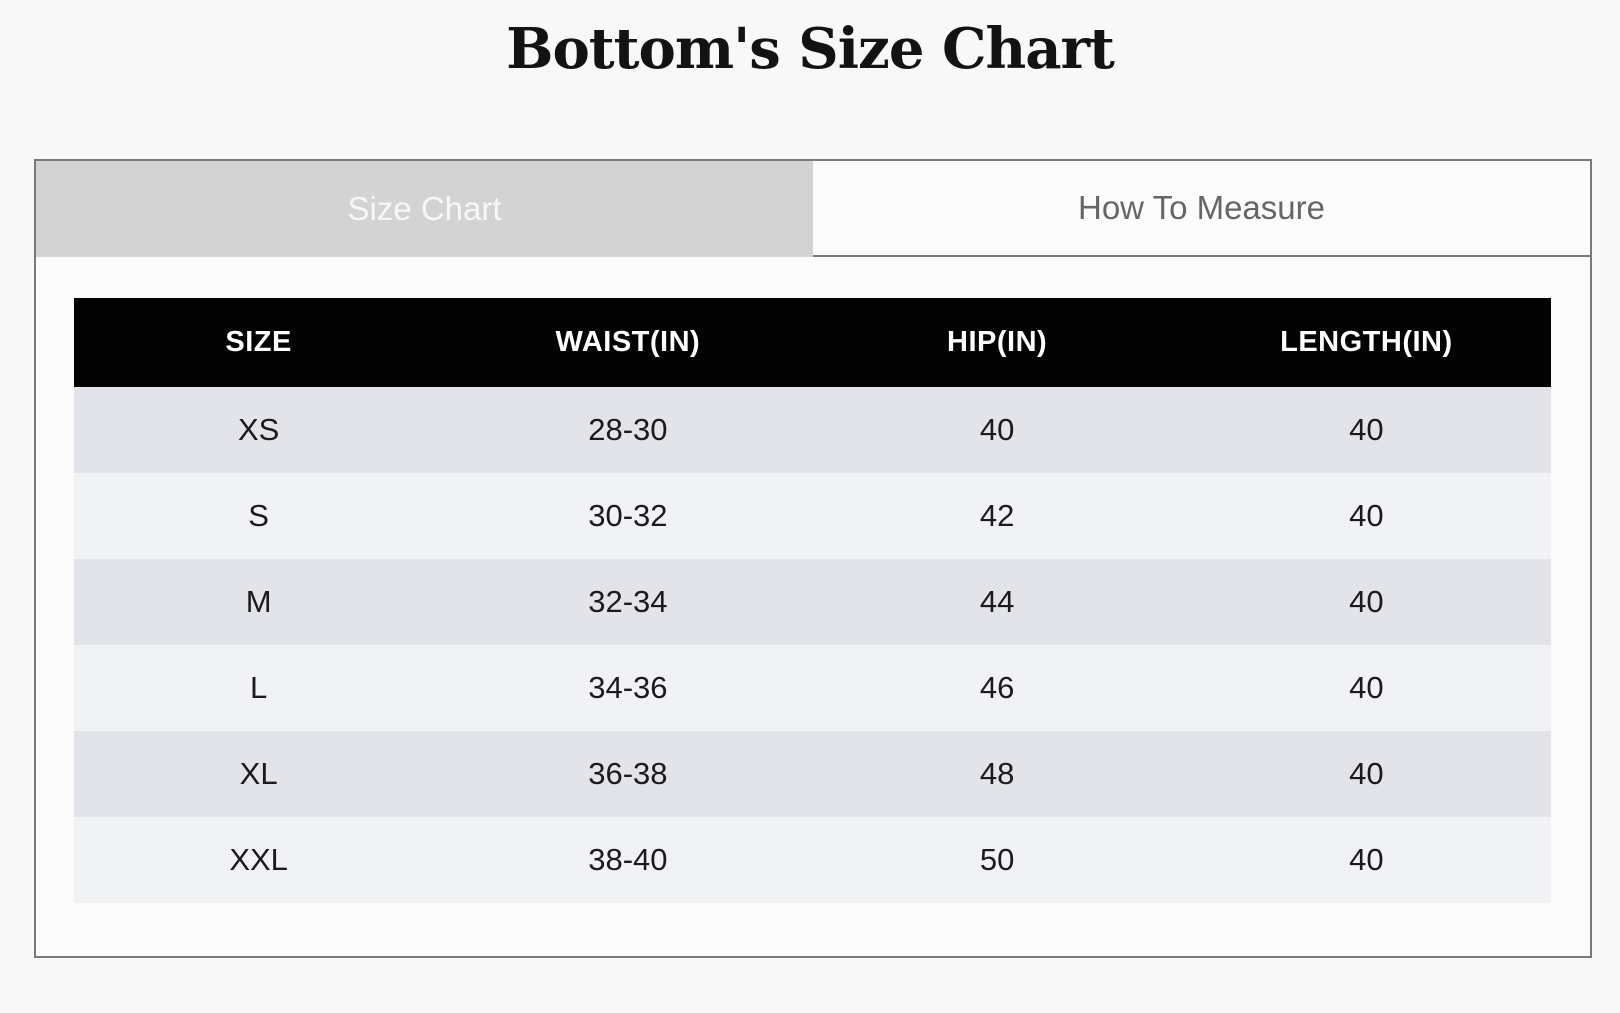 The image size is (1620, 1013). Describe the element at coordinates (258, 429) in the screenshot. I see `cell-size: XS` at that location.